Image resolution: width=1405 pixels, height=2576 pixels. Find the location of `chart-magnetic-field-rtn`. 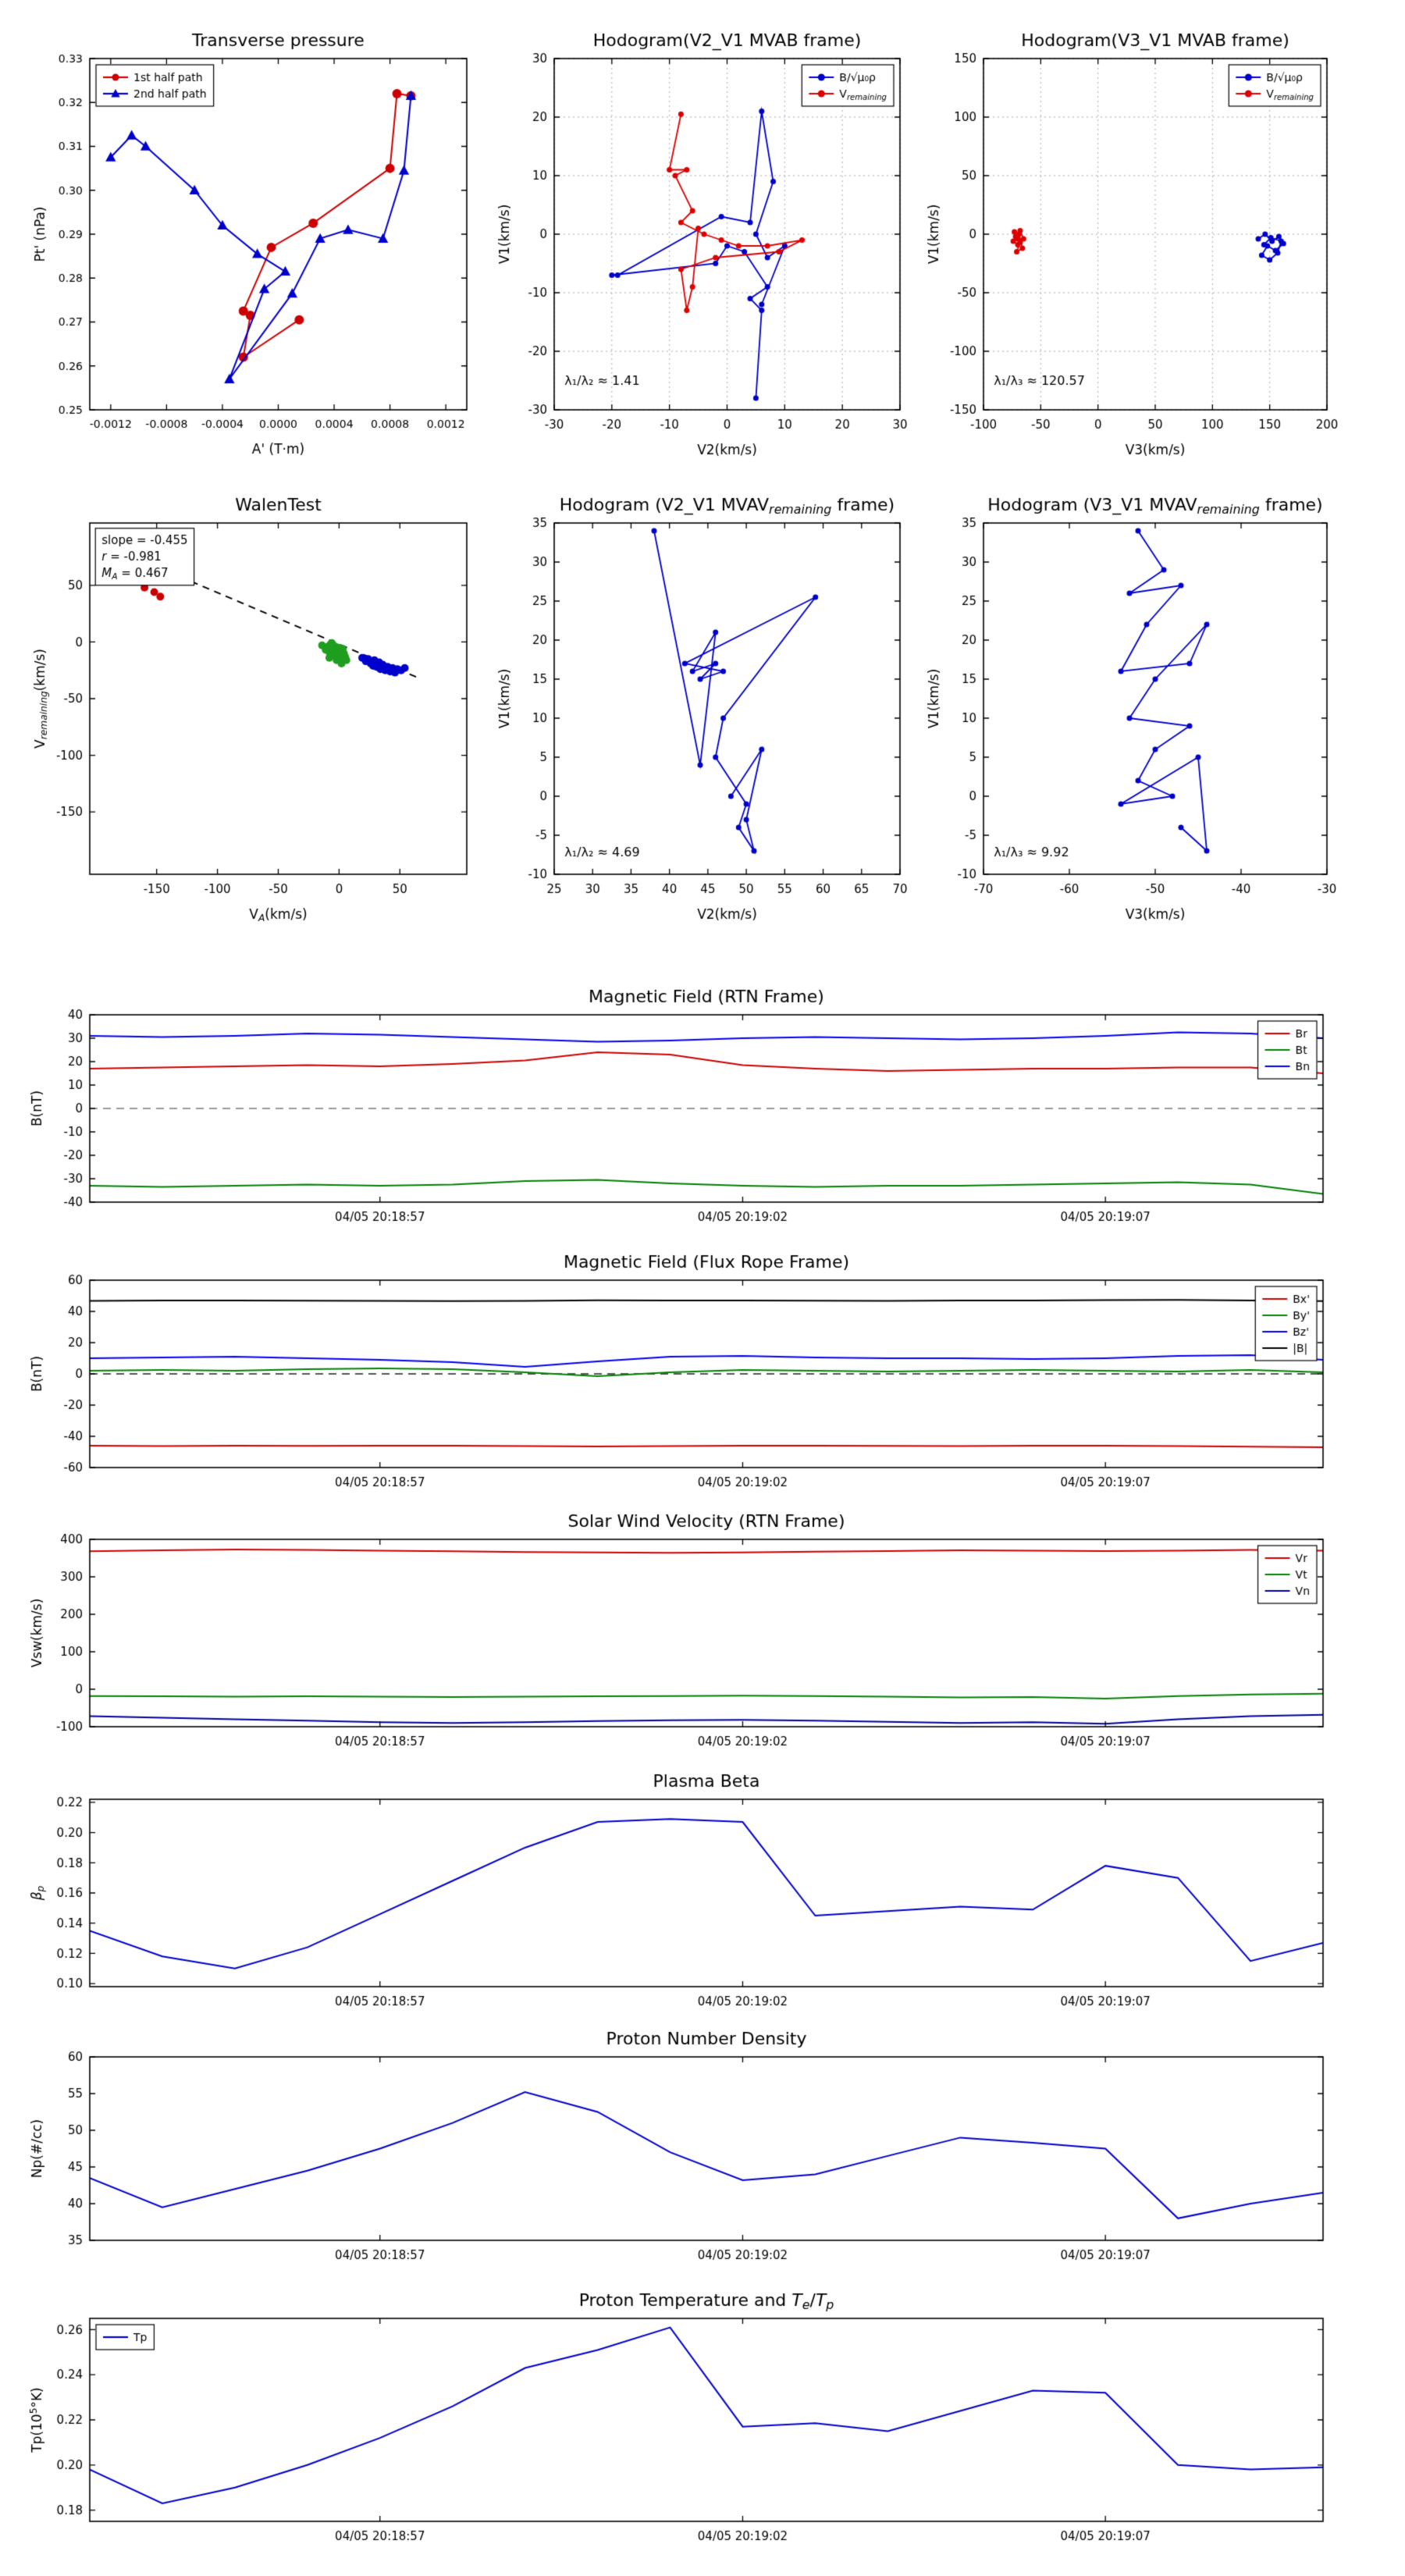

chart-magnetic-field-rtn is located at coordinates (703, 1104).